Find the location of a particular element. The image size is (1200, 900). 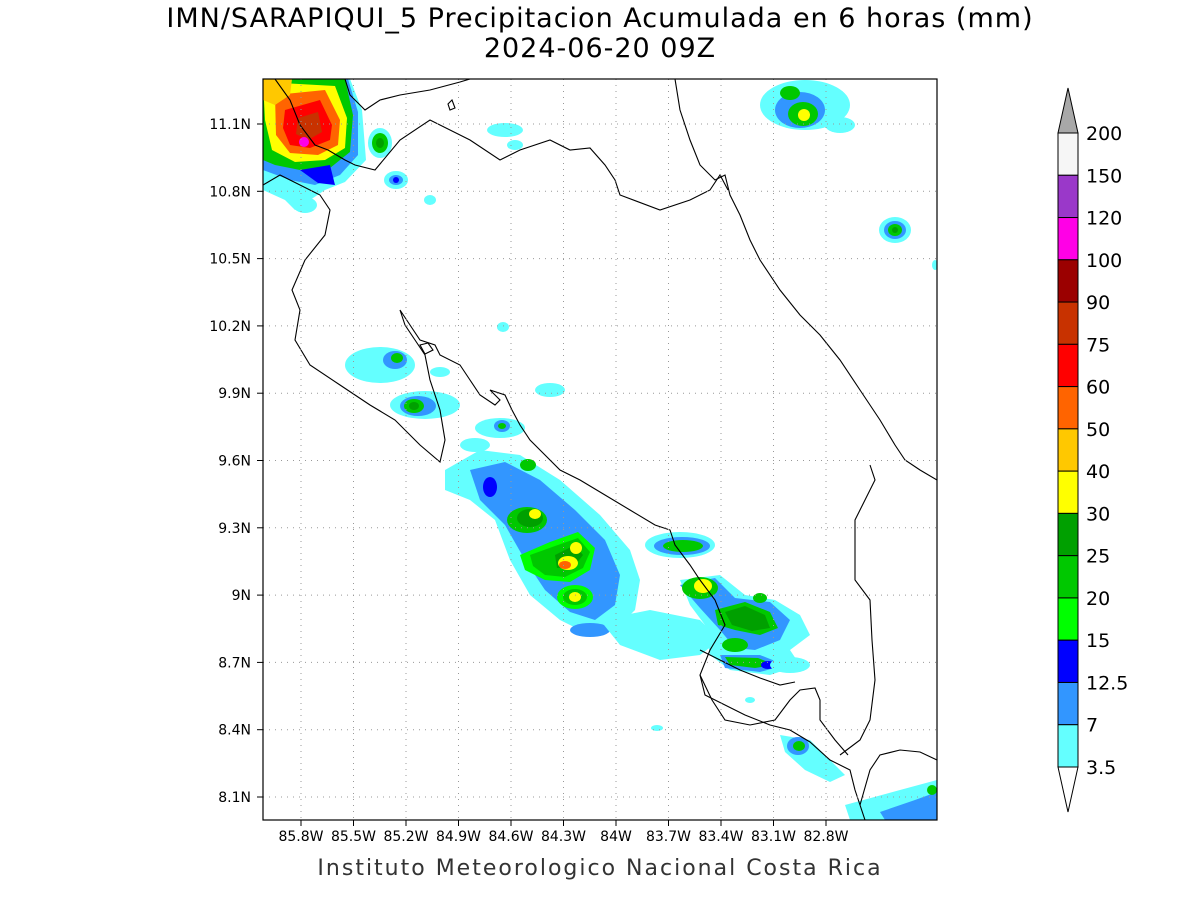

lon-tick-label: 84.6W is located at coordinates (510, 837).